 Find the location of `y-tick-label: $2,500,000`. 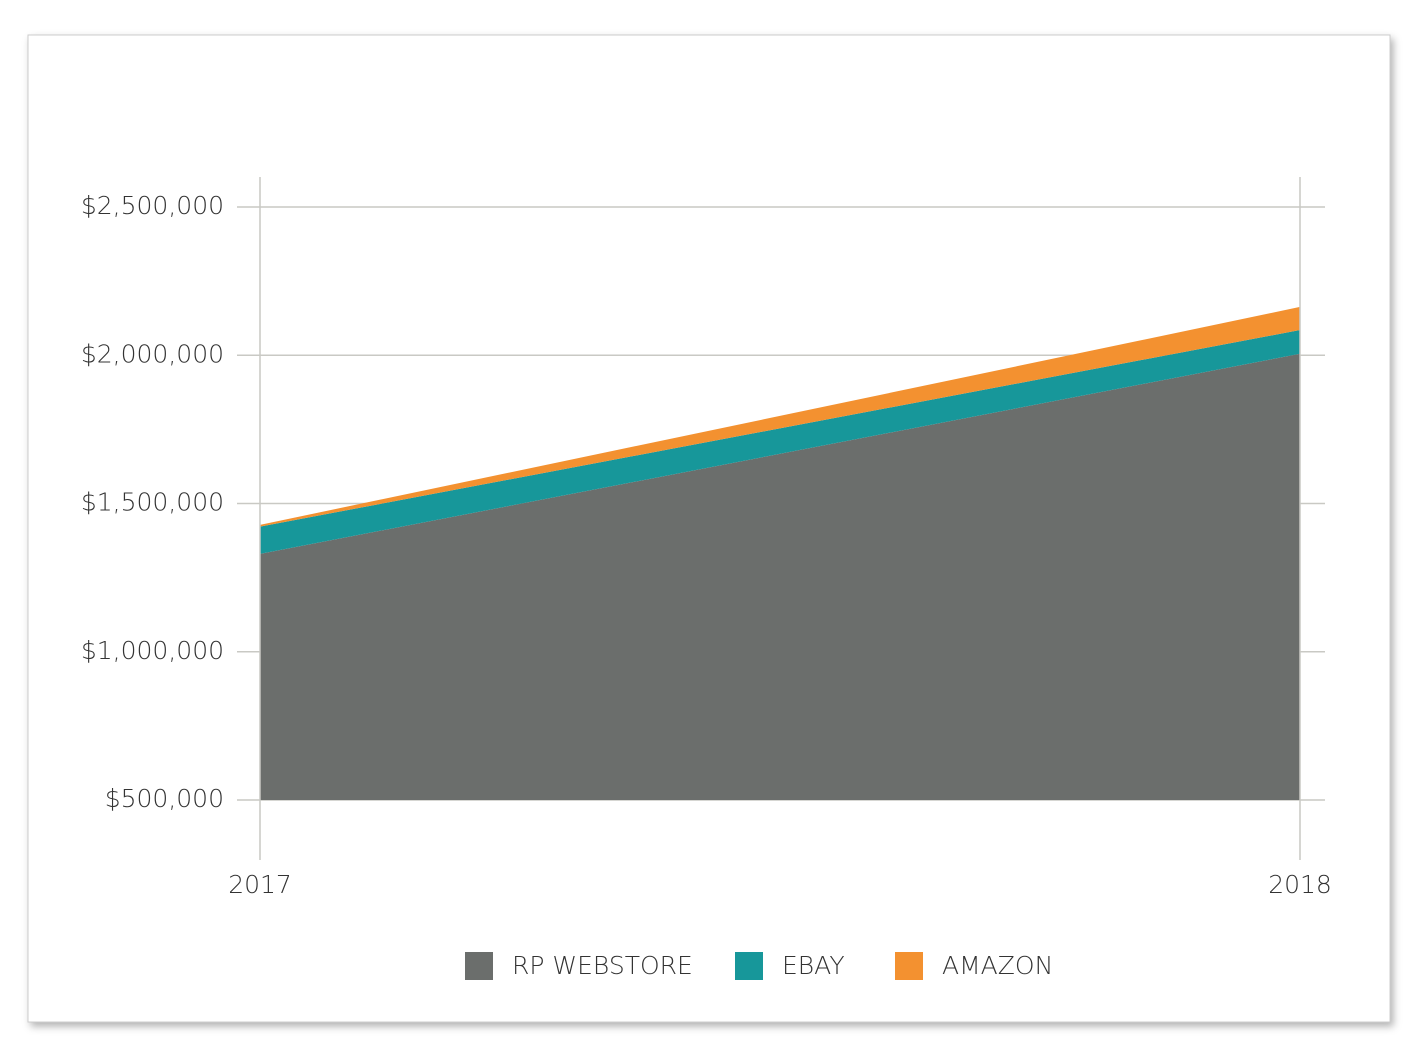

y-tick-label: $2,500,000 is located at coordinates (152, 205).